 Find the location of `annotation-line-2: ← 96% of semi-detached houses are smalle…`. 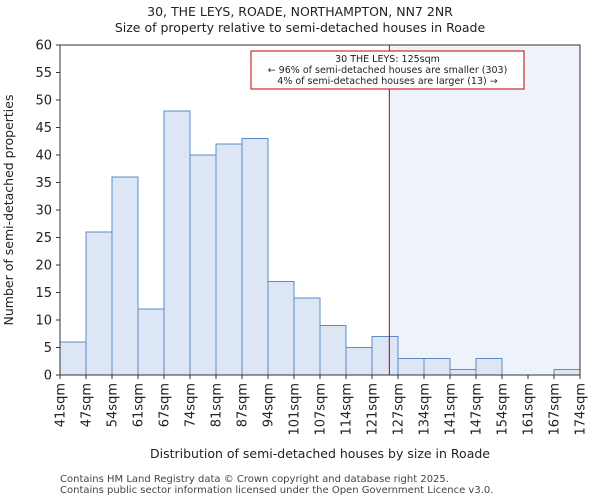

annotation-line-2: ← 96% of semi-detached houses are smalle… is located at coordinates (388, 70).